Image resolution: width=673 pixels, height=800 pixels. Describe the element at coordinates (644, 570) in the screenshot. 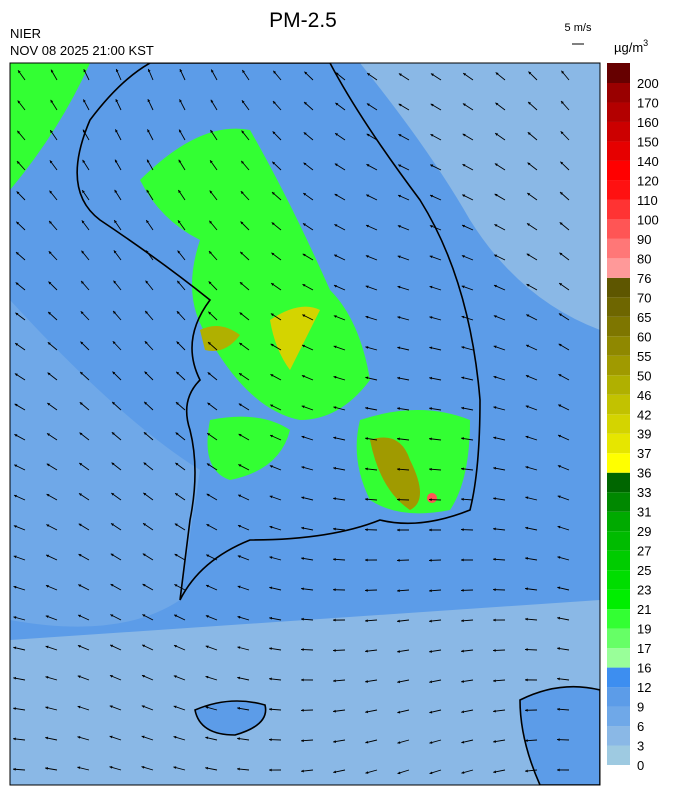

I see `colorbar-label: 25` at that location.